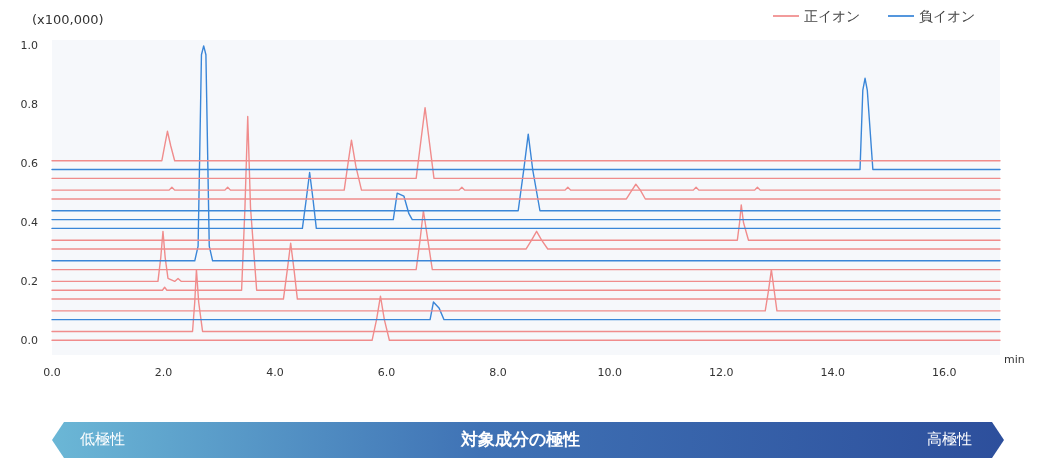 Image resolution: width=1040 pixels, height=472 pixels. I want to click on y-tick-label: 0.4, so click(29, 223).